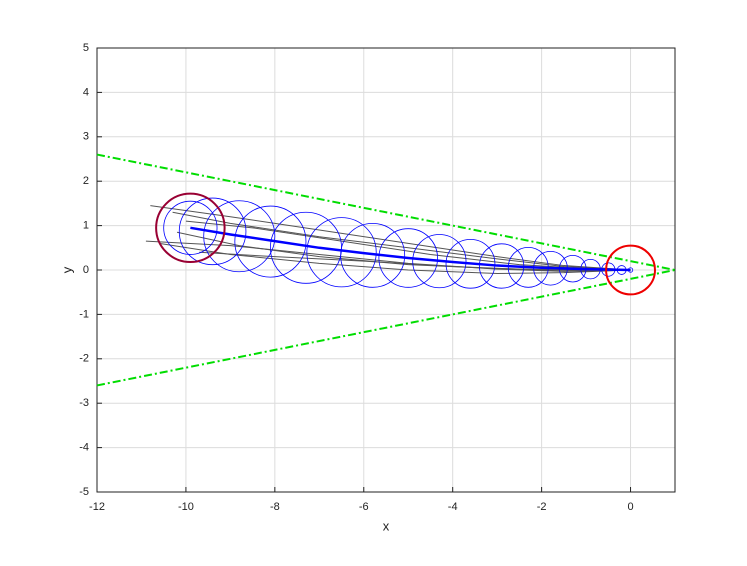  I want to click on x-tick-label: -8, so click(275, 507).